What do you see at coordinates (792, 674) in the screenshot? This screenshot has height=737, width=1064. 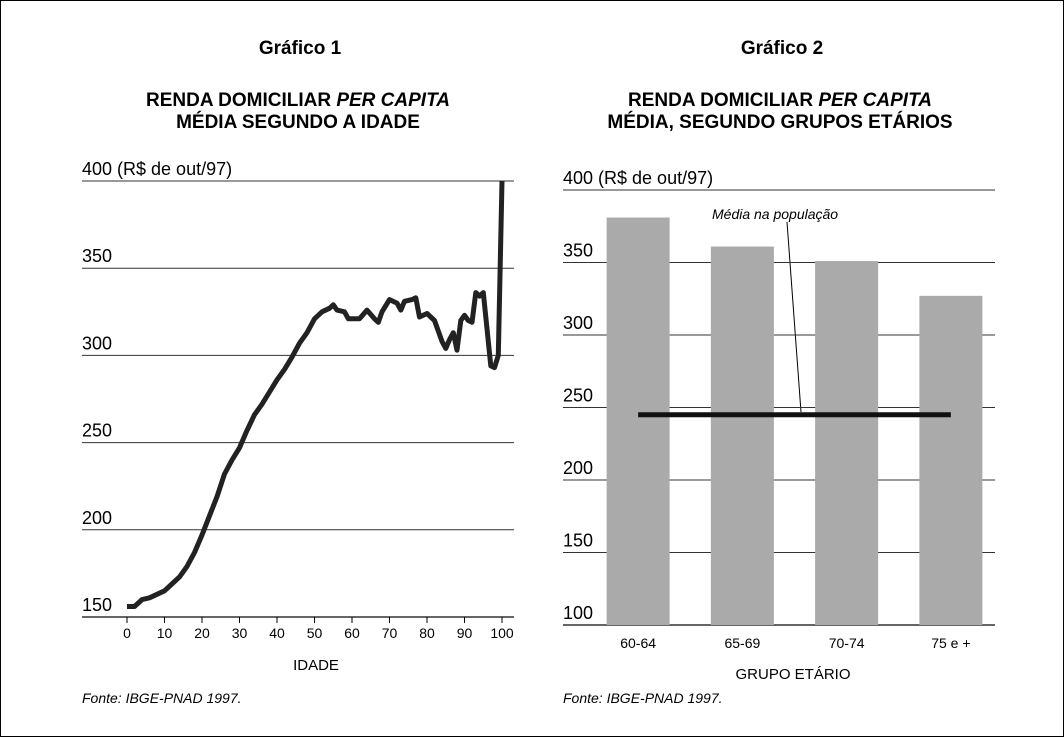 I see `x-axis-label: GRUPO ETÁRIO` at bounding box center [792, 674].